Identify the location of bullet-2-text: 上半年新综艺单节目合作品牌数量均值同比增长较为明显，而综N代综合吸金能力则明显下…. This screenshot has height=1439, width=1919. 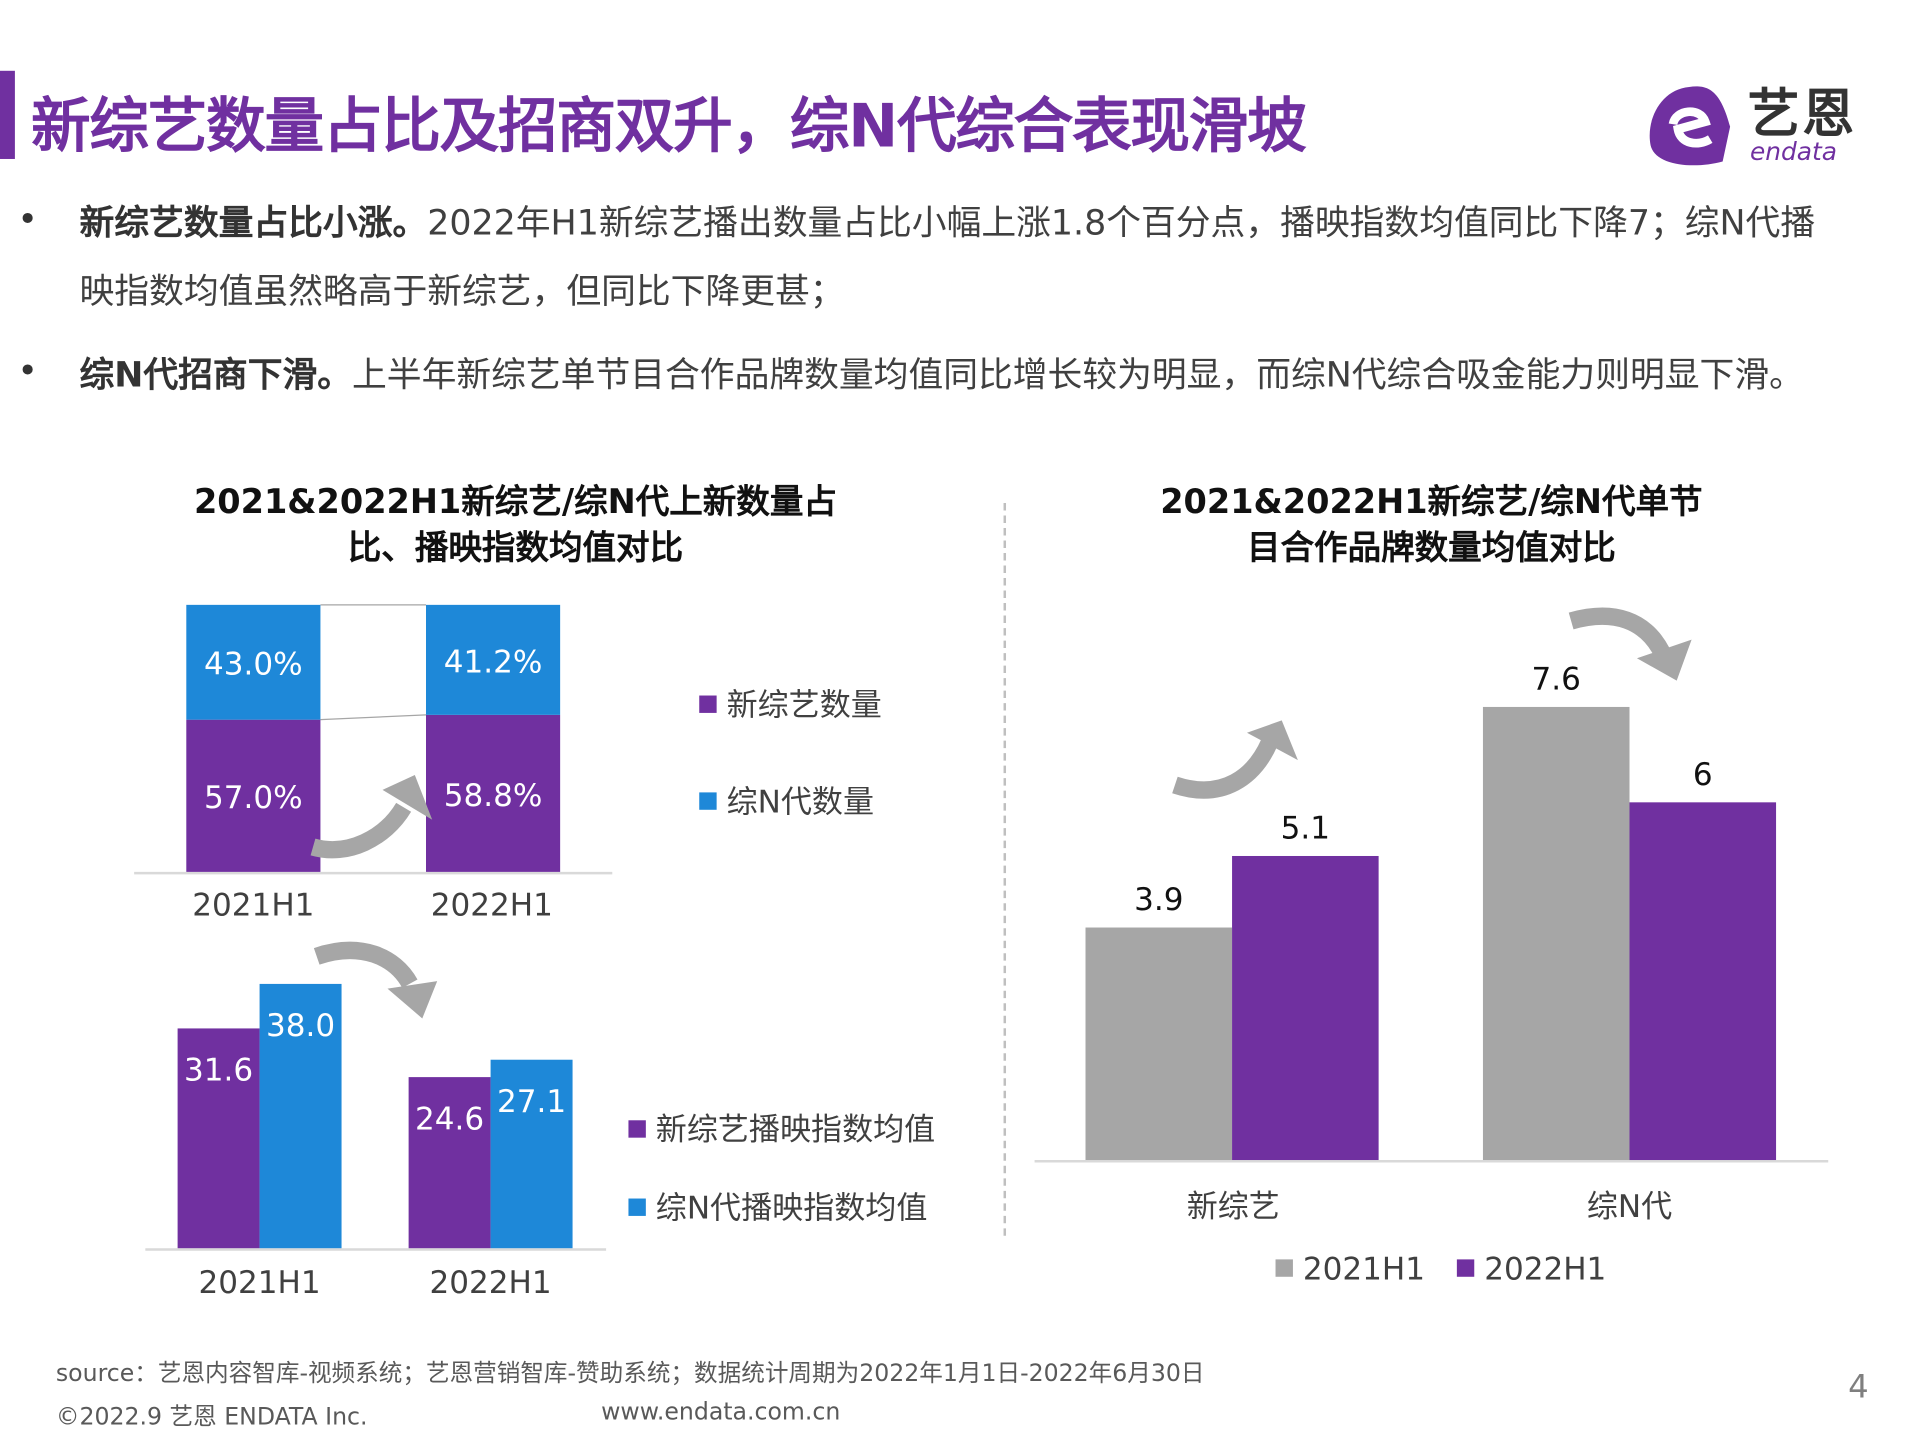
(1078, 374).